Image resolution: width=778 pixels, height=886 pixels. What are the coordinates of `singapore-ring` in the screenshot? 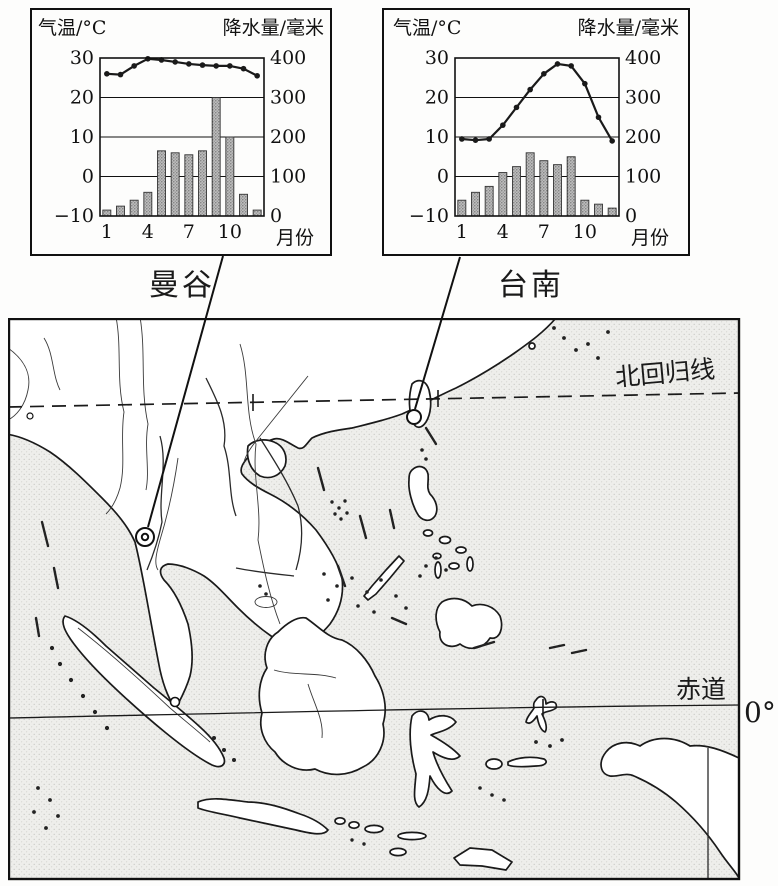 It's located at (175, 702).